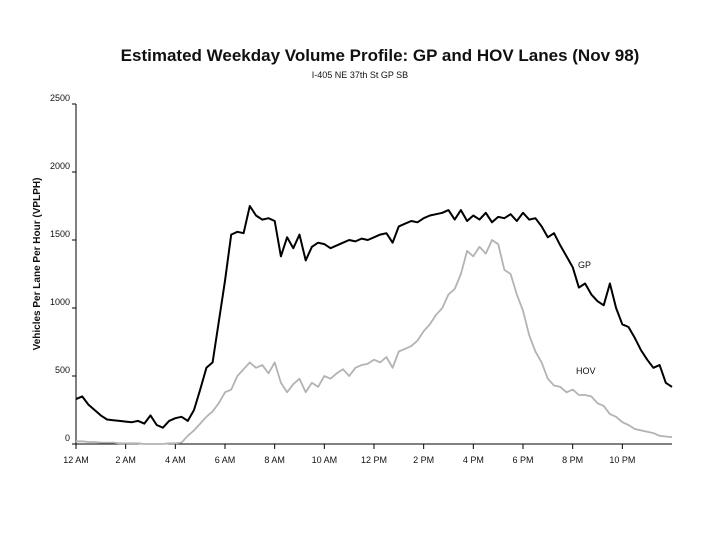  What do you see at coordinates (225, 460) in the screenshot?
I see `x-tick-label: 6 AM` at bounding box center [225, 460].